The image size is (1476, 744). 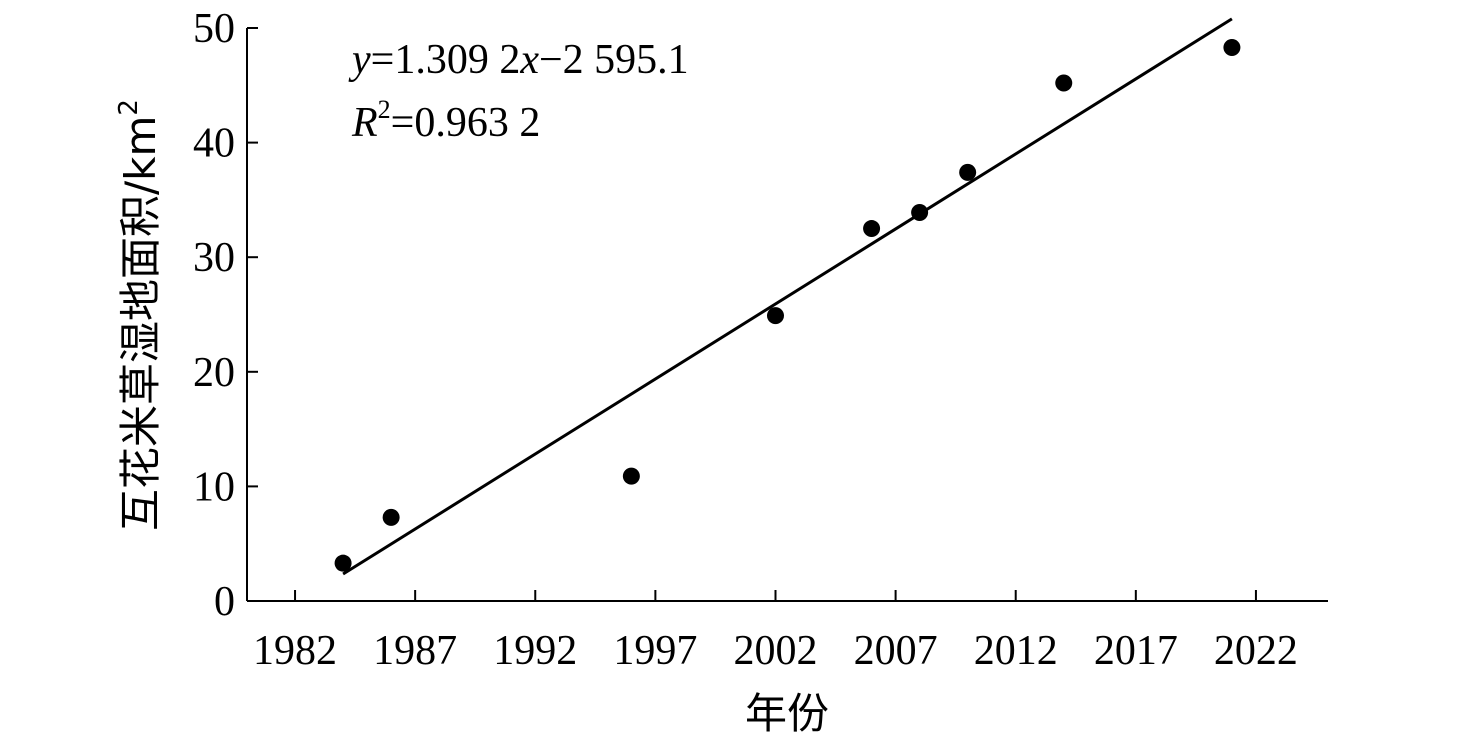 What do you see at coordinates (655, 651) in the screenshot?
I see `x-tick-label: 1997` at bounding box center [655, 651].